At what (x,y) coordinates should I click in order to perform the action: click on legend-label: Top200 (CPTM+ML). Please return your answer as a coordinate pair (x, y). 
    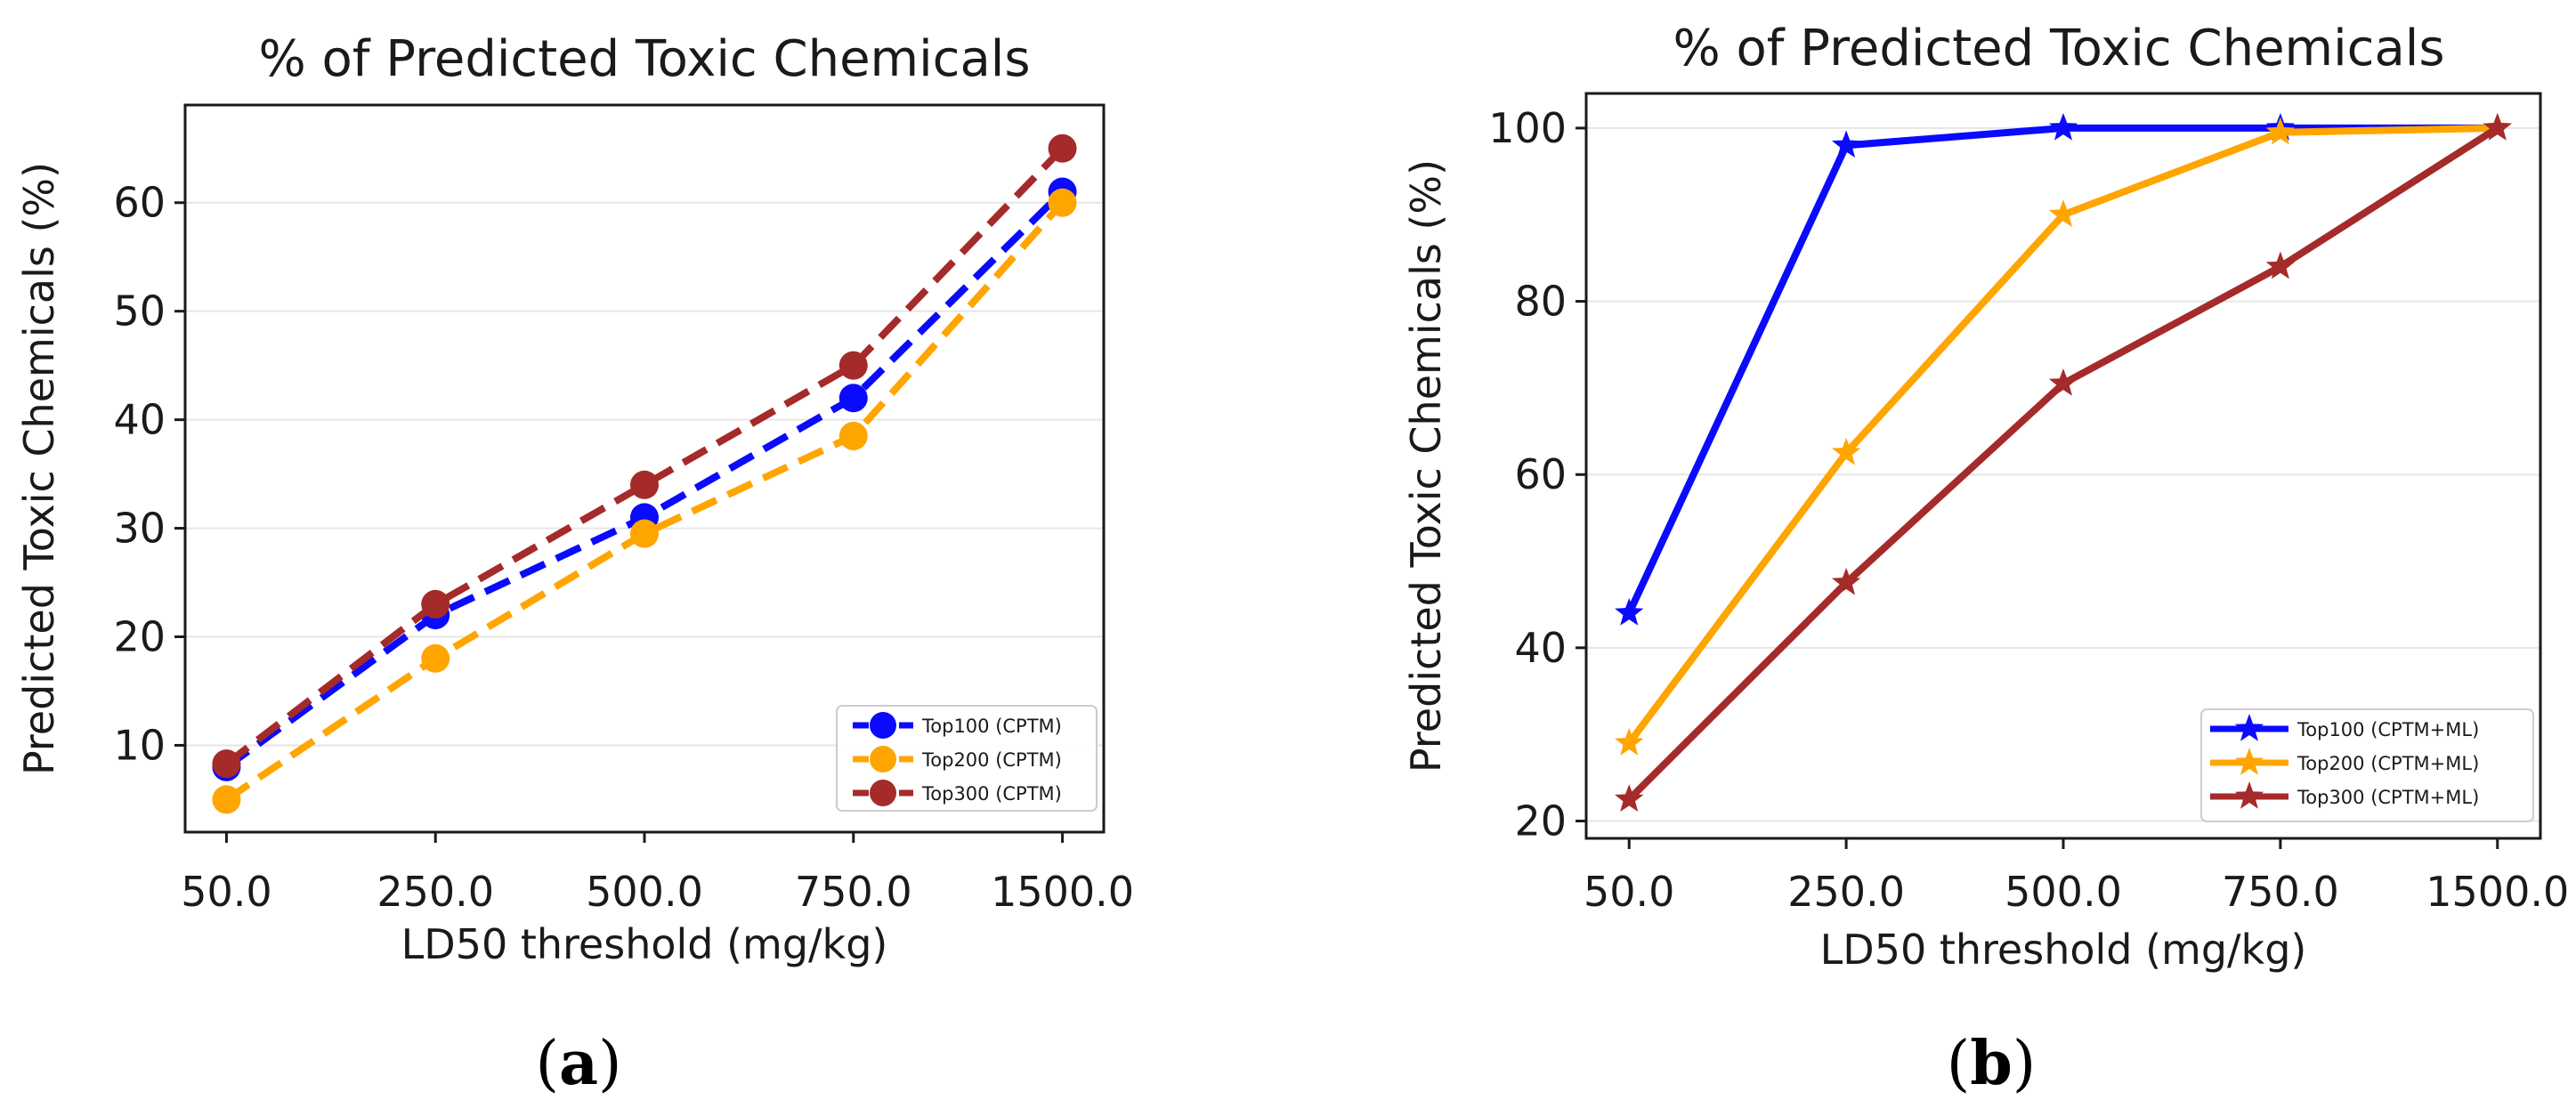
    Looking at the image, I should click on (2388, 763).